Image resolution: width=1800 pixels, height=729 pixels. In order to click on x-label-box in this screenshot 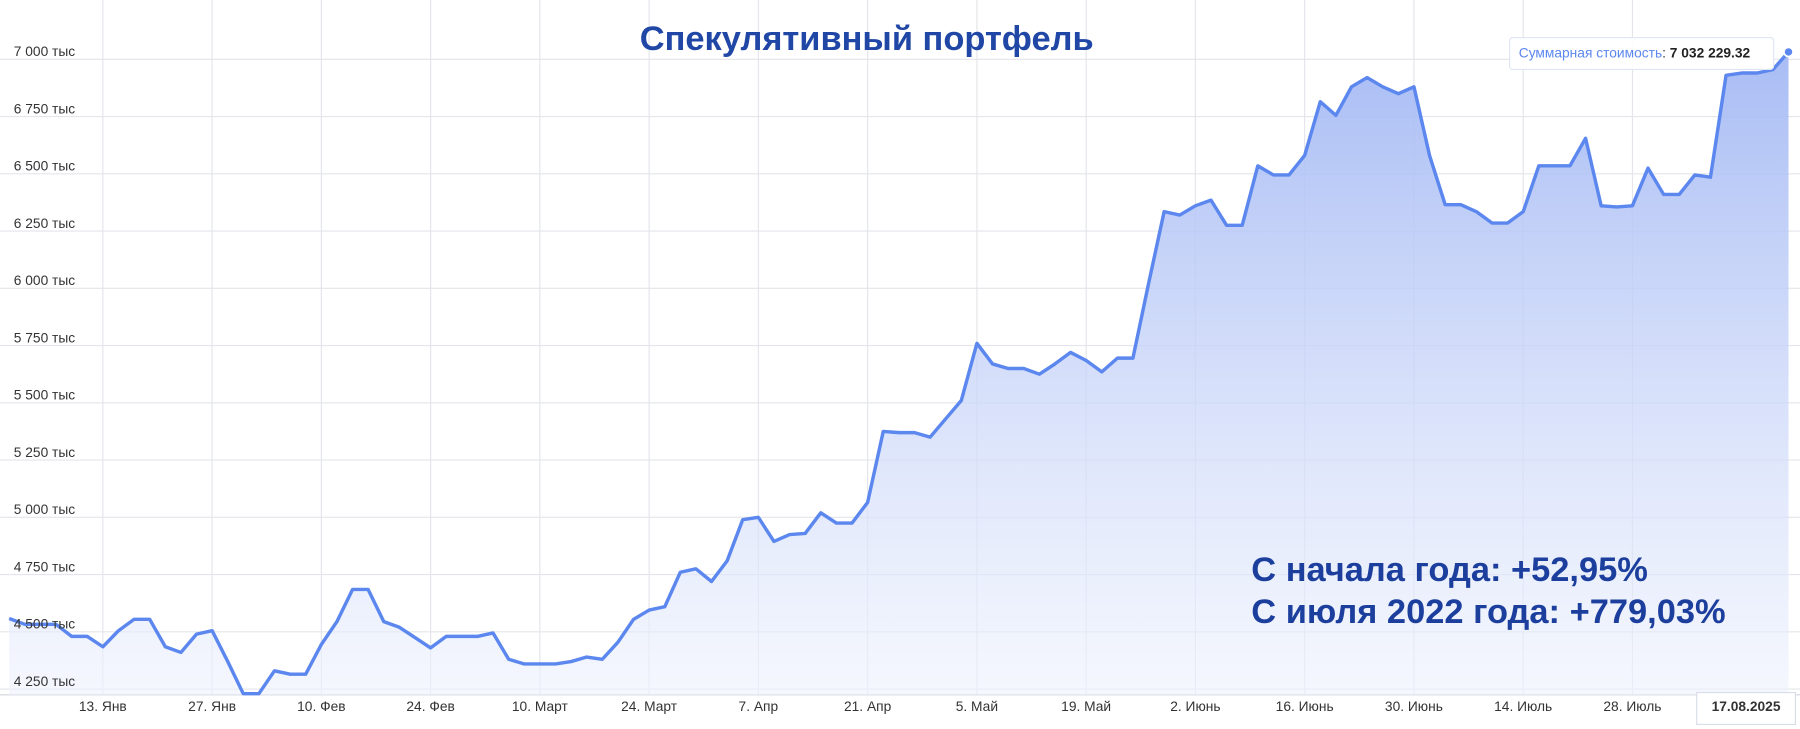, I will do `click(1746, 708)`.